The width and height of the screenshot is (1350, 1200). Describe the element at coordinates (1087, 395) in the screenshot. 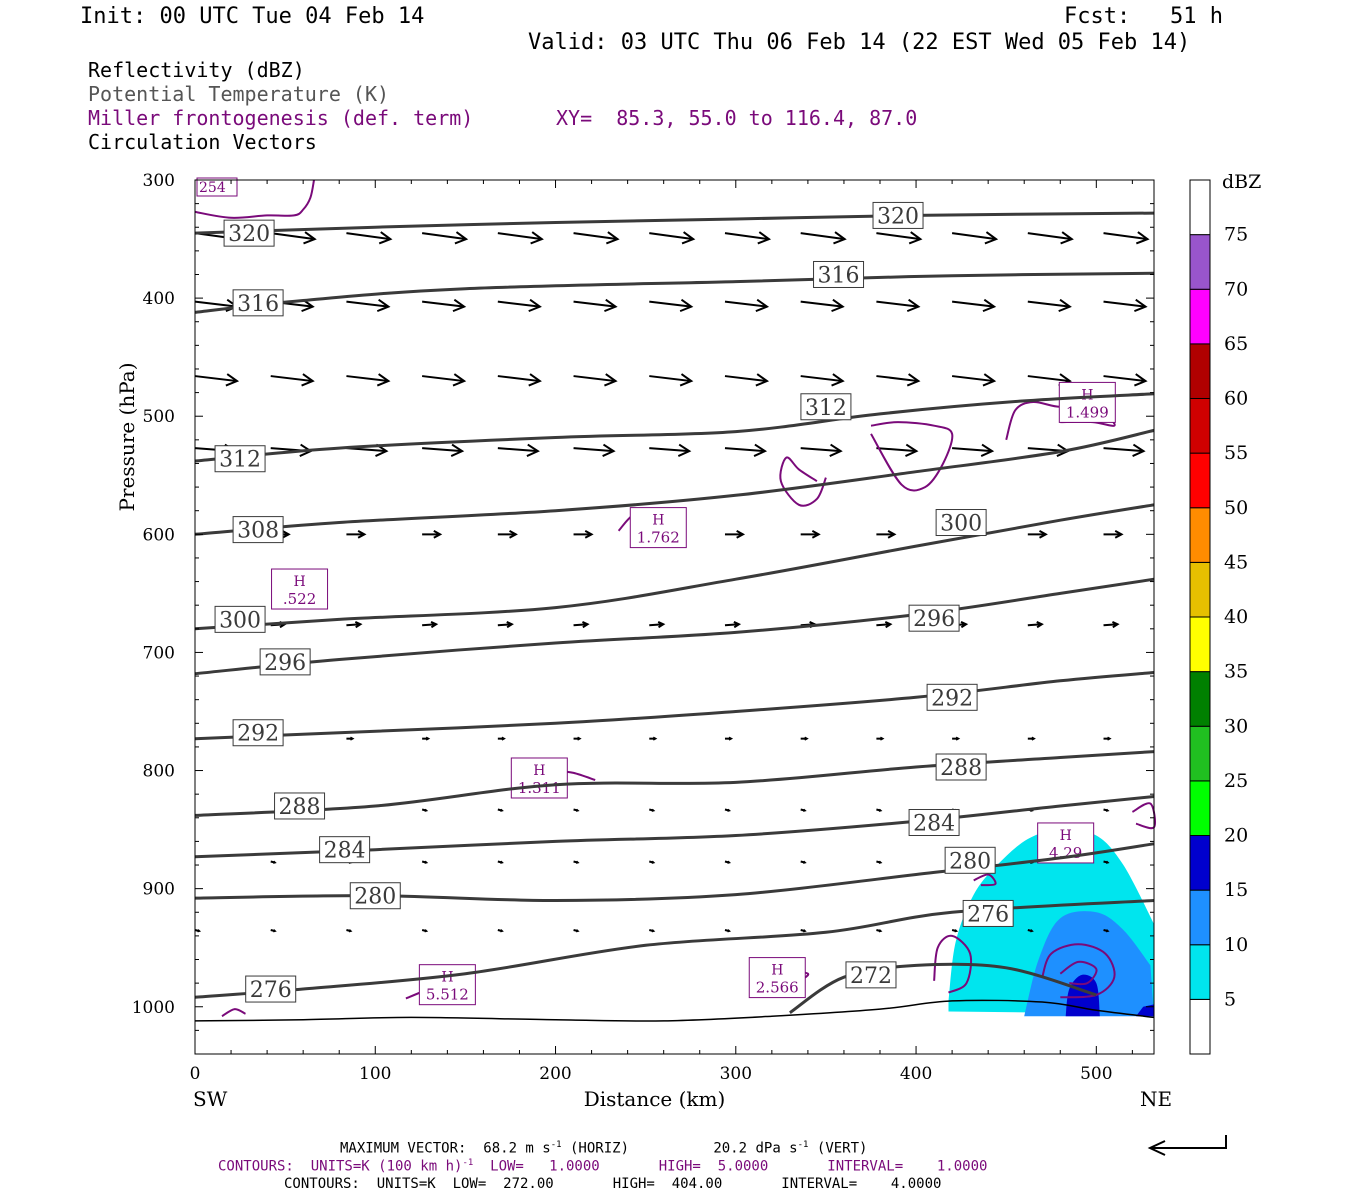

I see `max-letter: H` at that location.